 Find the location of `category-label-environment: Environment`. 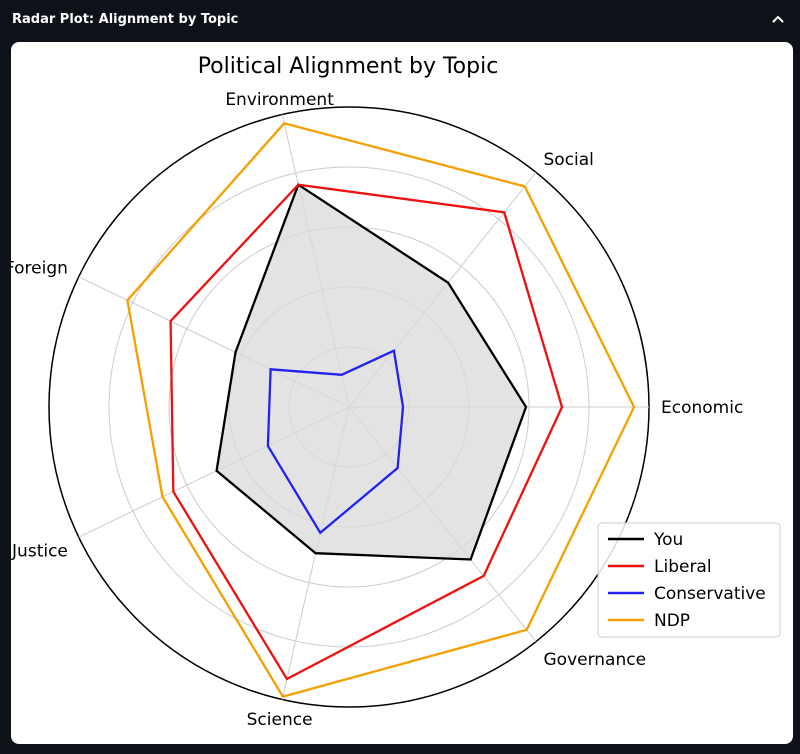

category-label-environment: Environment is located at coordinates (279, 100).